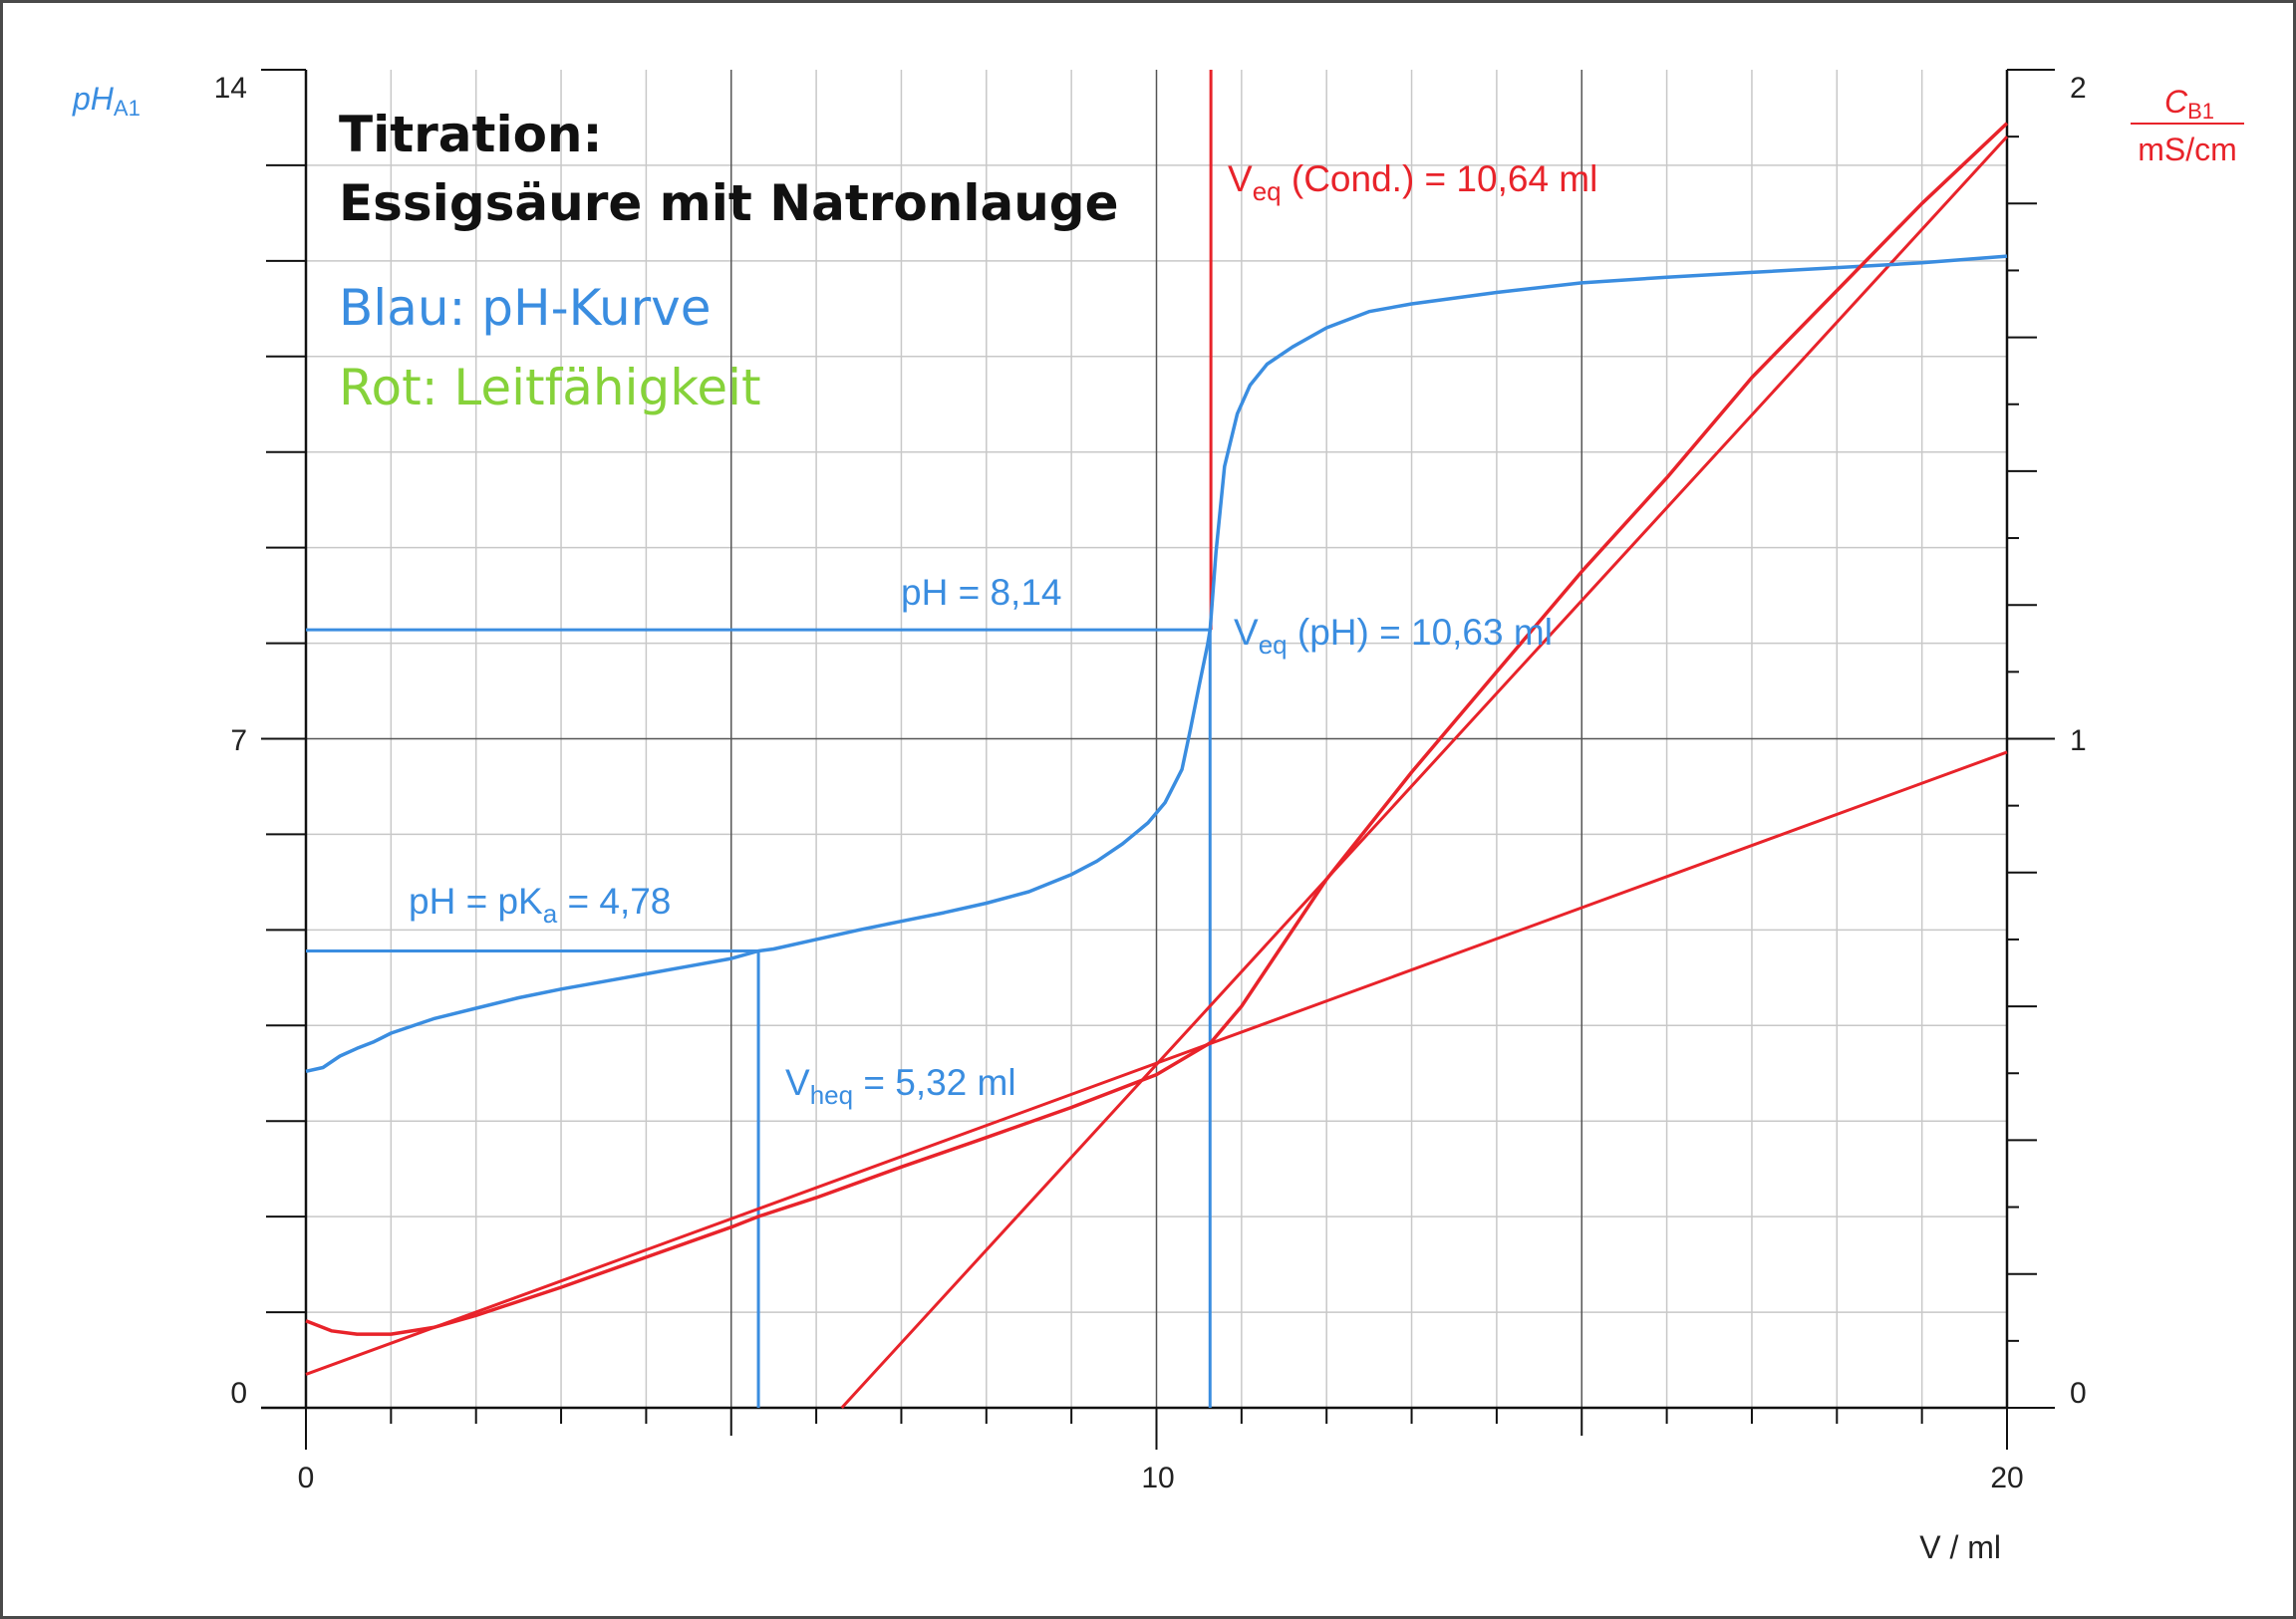  What do you see at coordinates (238, 1393) in the screenshot?
I see `y-left-tick-label-0: 0` at bounding box center [238, 1393].